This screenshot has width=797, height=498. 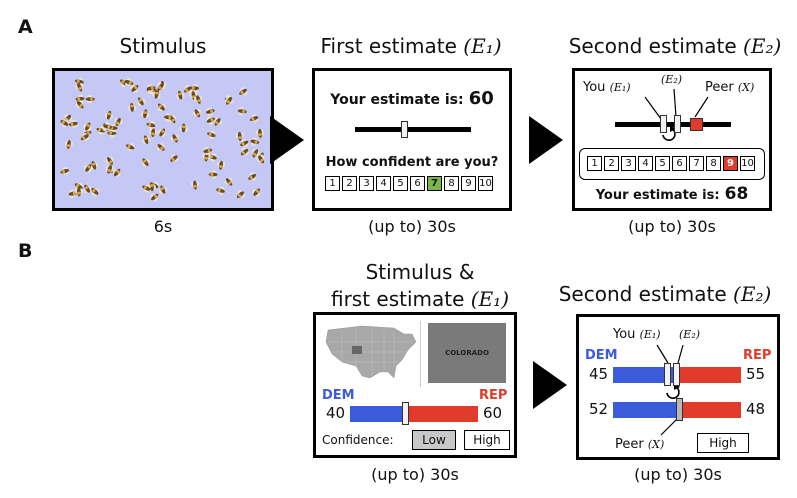 What do you see at coordinates (756, 409) in the screenshot?
I see `bottom-right-value: 48` at bounding box center [756, 409].